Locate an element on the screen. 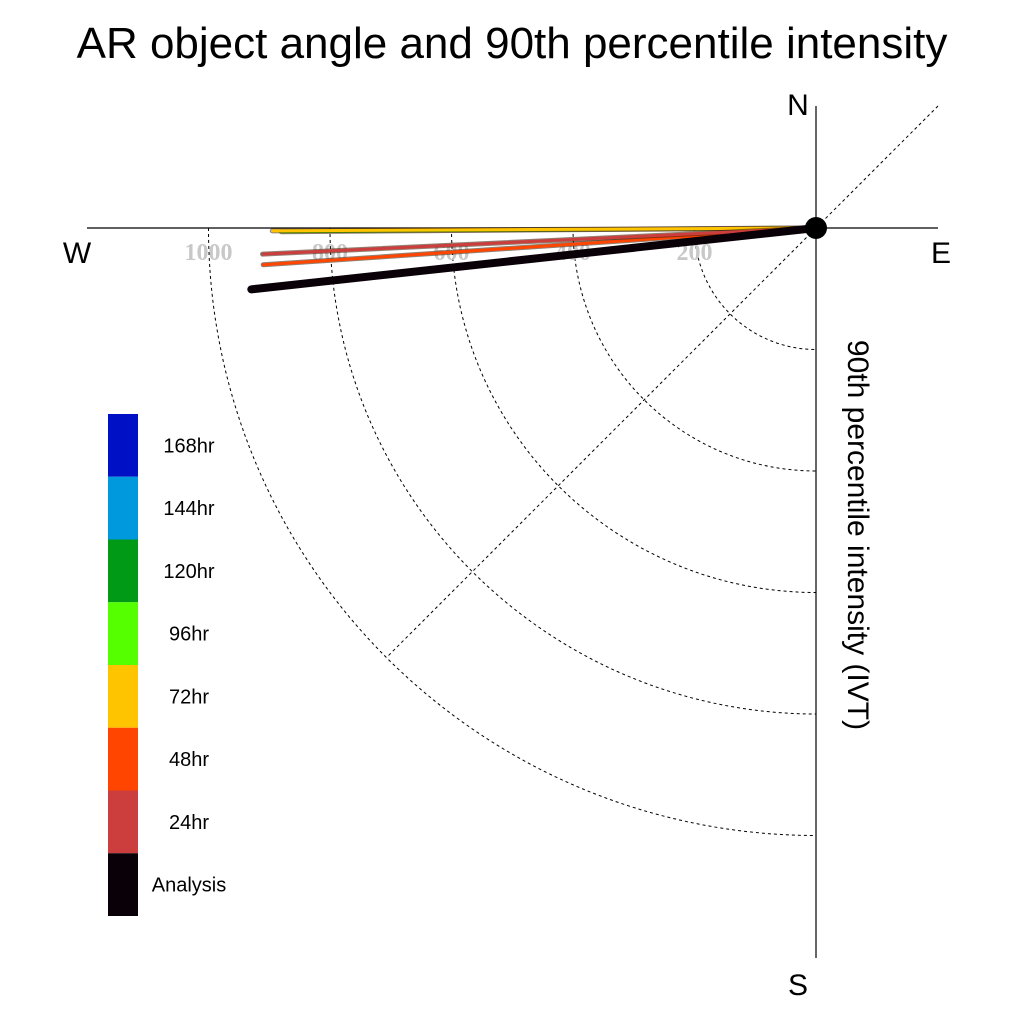  legend-swatch-168hr is located at coordinates (123, 445).